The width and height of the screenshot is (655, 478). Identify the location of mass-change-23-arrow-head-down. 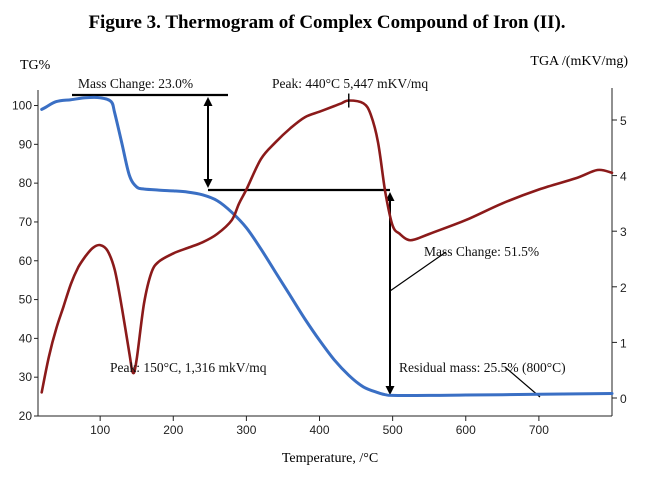
(208, 183).